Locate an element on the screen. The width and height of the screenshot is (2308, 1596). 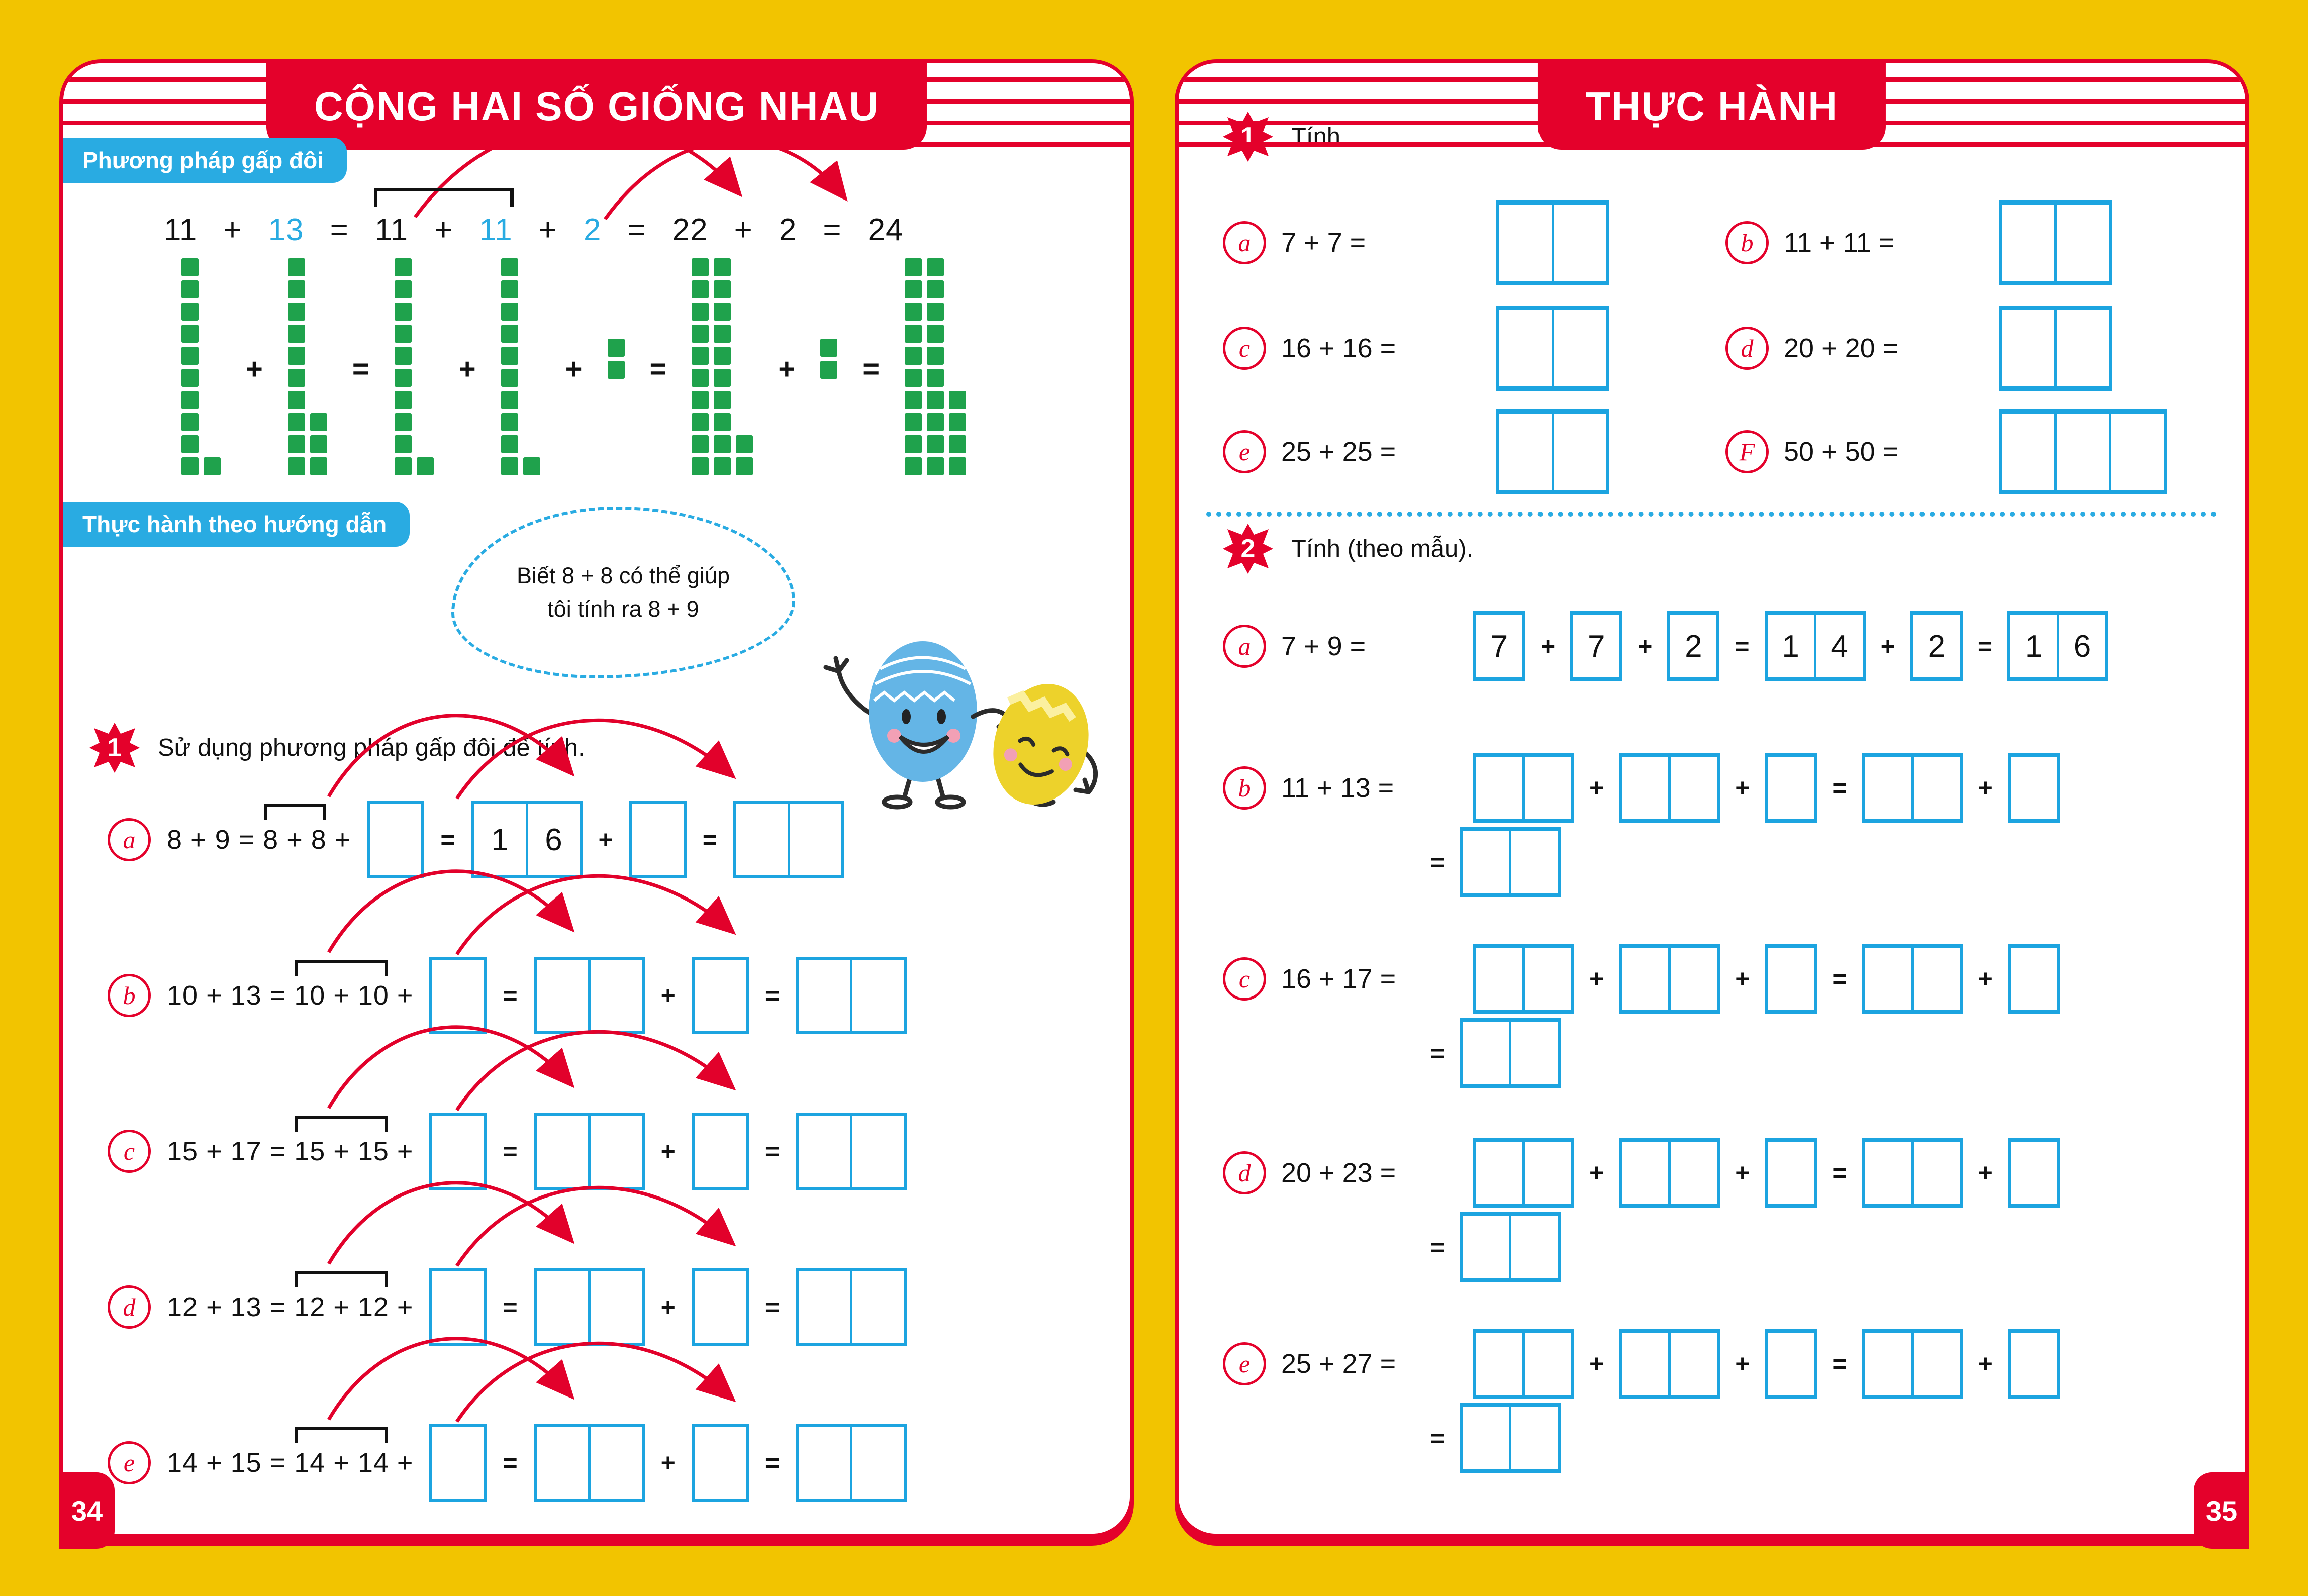
answer-box: 2 is located at coordinates (1694, 646).